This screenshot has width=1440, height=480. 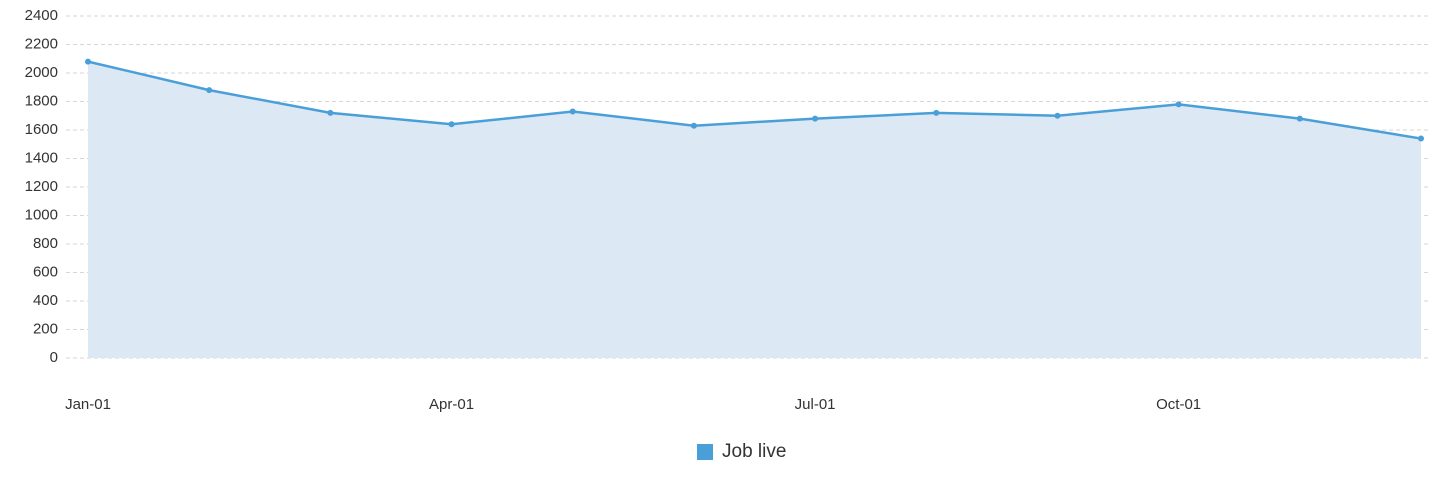 What do you see at coordinates (88, 404) in the screenshot?
I see `x-tick-label: Jan-01` at bounding box center [88, 404].